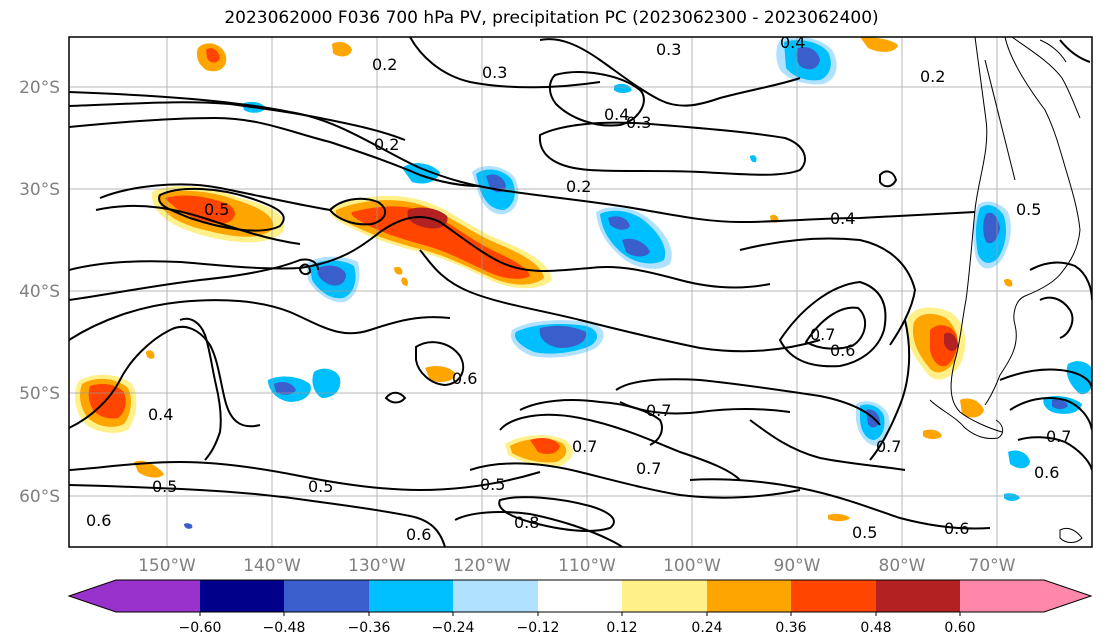 The width and height of the screenshot is (1103, 641). Describe the element at coordinates (538, 628) in the screenshot. I see `colorbar-tick-label: −0.12` at that location.